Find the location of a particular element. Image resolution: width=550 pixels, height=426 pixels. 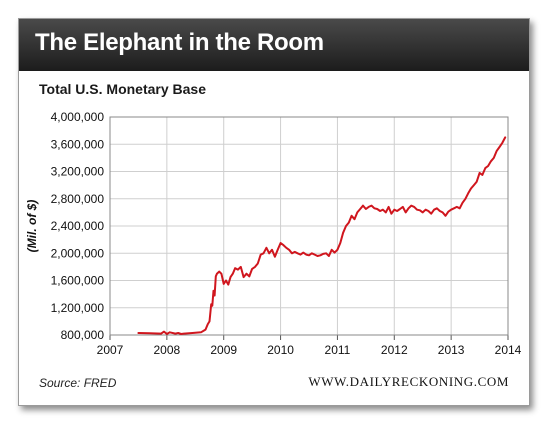

y-tick-label: 4,000,000 is located at coordinates (78, 117).